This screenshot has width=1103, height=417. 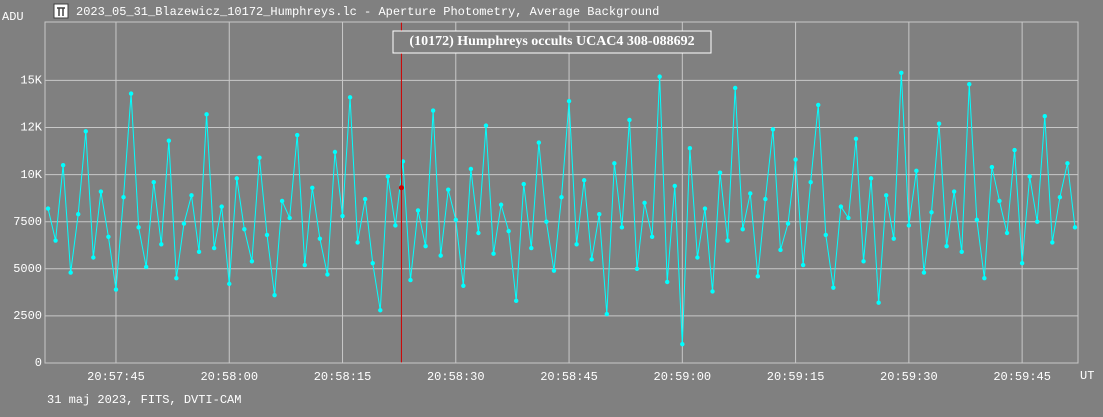 I want to click on y-tick-label: 2500, so click(x=27, y=316).